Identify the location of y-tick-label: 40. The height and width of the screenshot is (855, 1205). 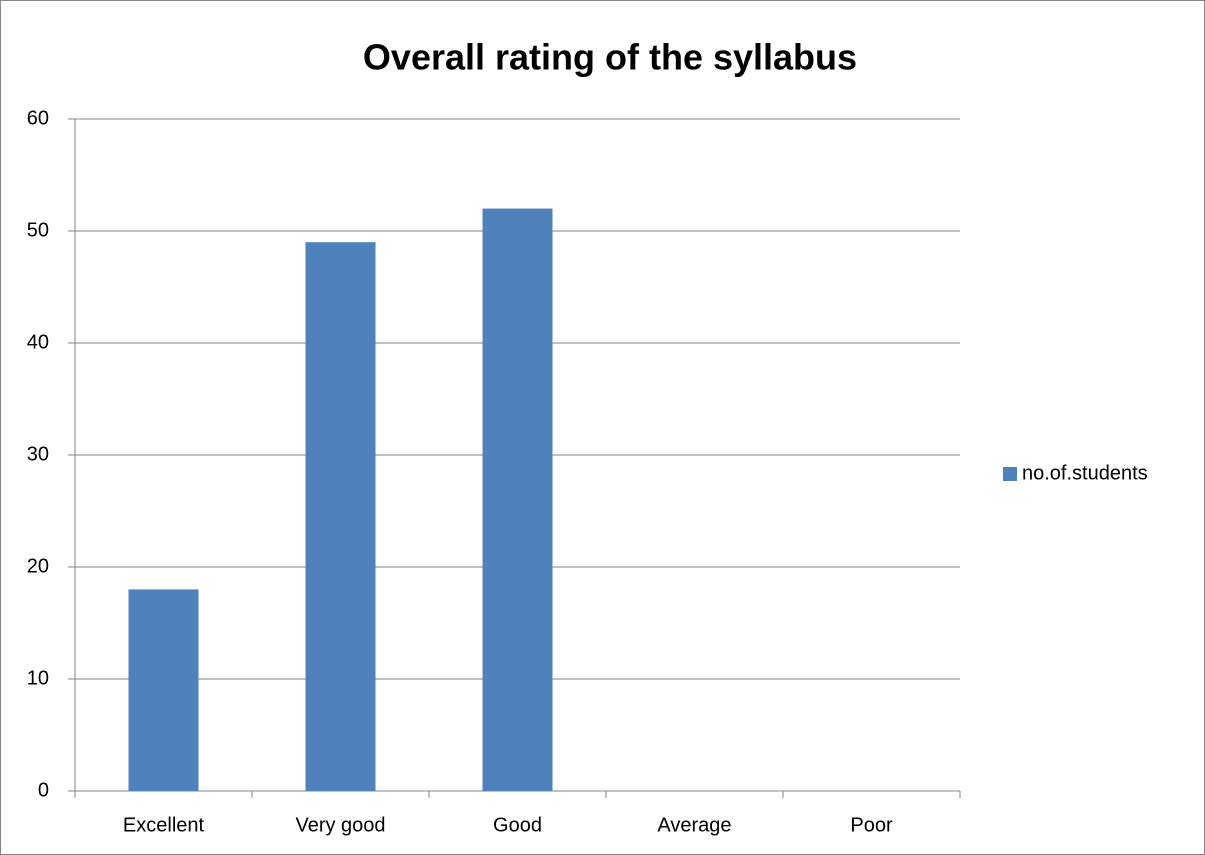
(38, 342).